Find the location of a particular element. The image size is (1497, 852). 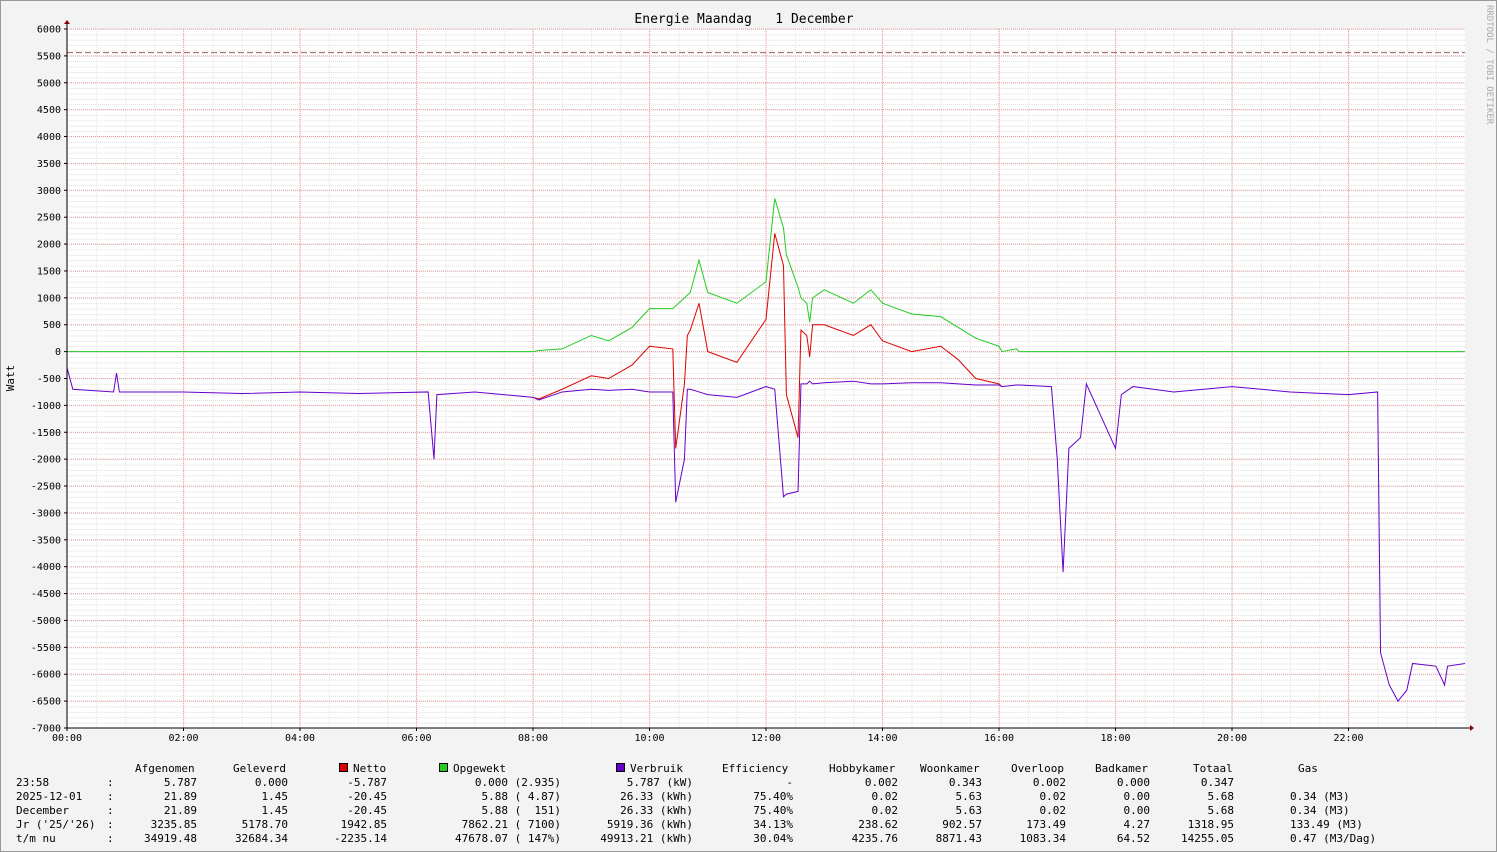

y-tick-label: 2000 is located at coordinates (49, 245).